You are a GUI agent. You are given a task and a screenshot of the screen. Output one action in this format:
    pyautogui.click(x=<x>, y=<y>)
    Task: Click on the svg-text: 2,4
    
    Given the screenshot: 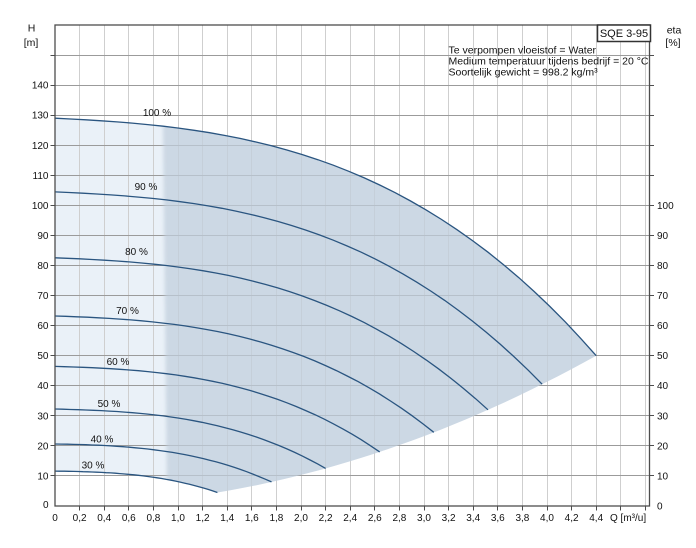 What is the action you would take?
    pyautogui.click(x=350, y=518)
    